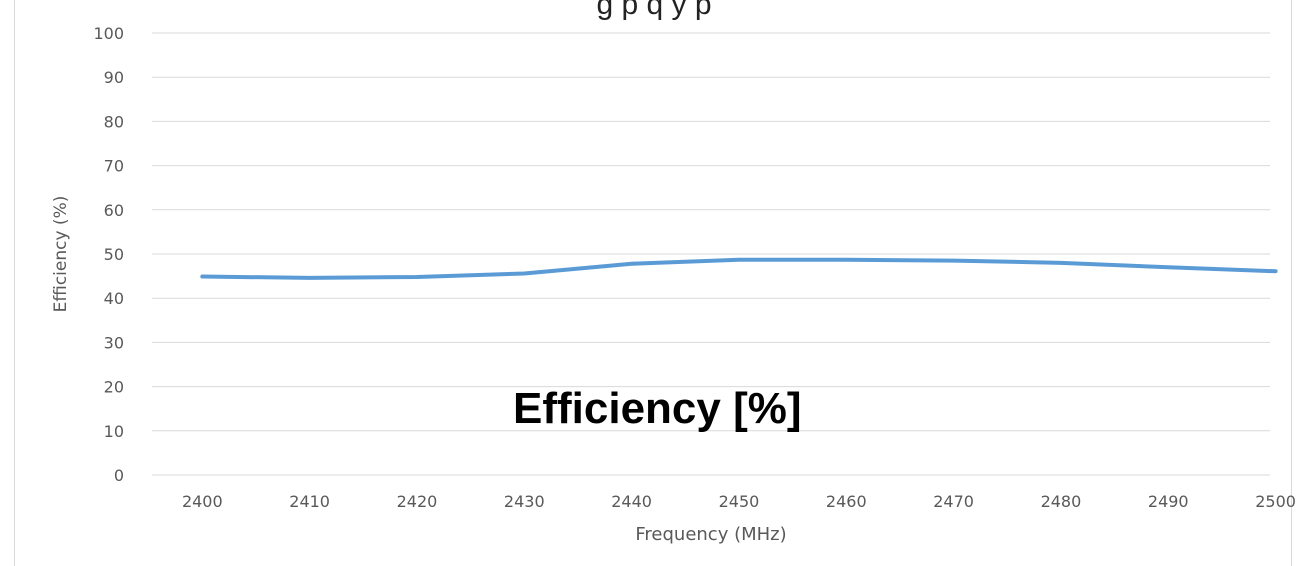  I want to click on y-tick-label: 10, so click(114, 431).